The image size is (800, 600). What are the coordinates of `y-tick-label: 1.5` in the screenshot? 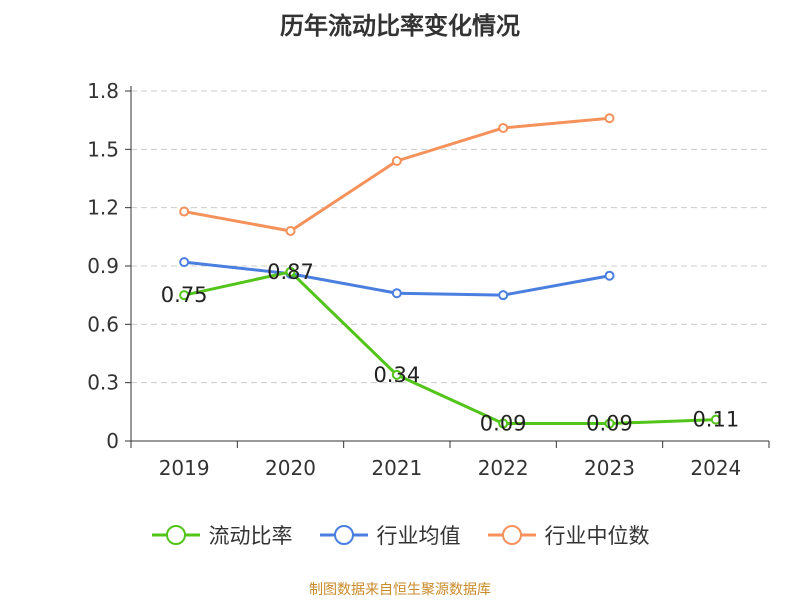 It's located at (103, 149).